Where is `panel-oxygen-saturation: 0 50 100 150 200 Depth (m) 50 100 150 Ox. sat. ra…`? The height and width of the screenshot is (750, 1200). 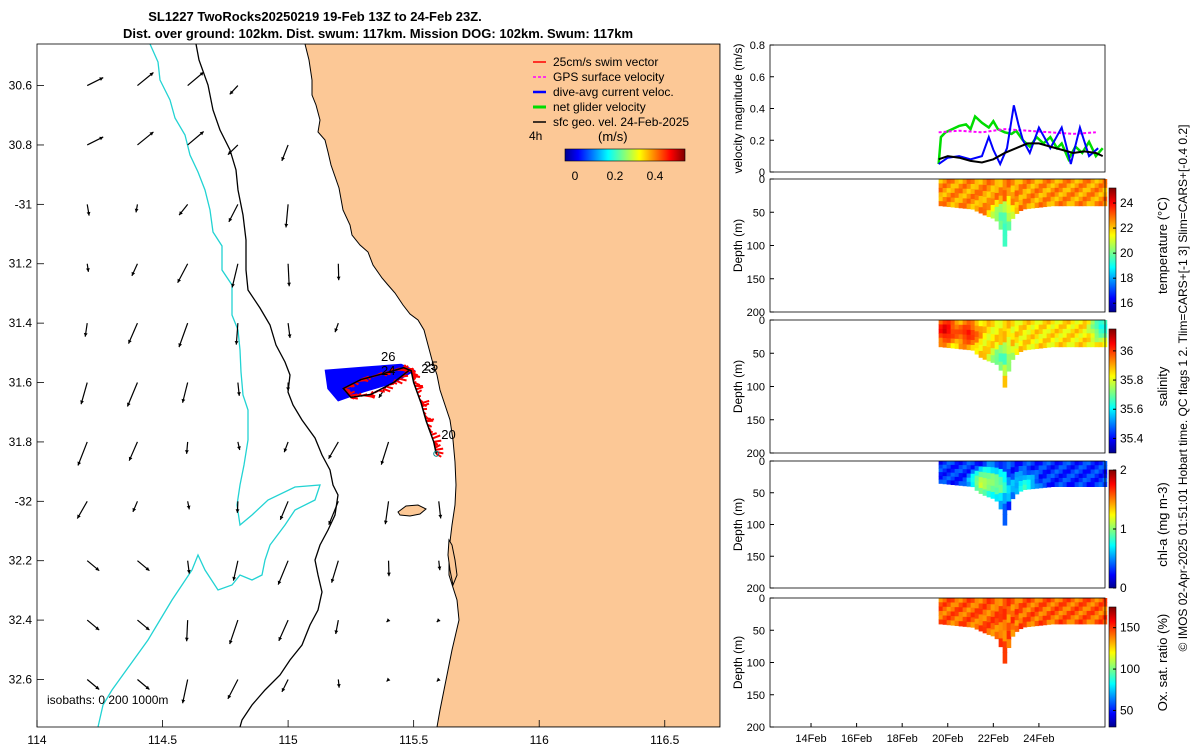
panel-oxygen-saturation: 0 50 100 150 200 Depth (m) 50 100 150 Ox. sat. ra… is located at coordinates (950, 669).